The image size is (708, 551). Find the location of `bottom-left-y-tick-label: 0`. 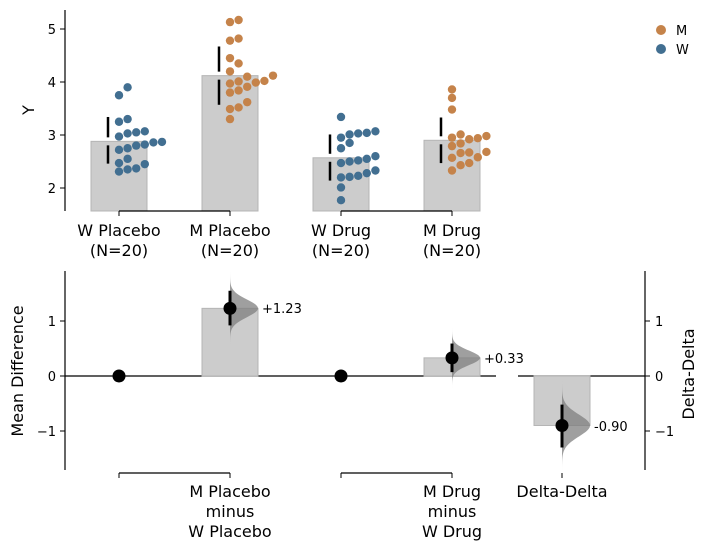

bottom-left-y-tick-label: 0 is located at coordinates (52, 377).